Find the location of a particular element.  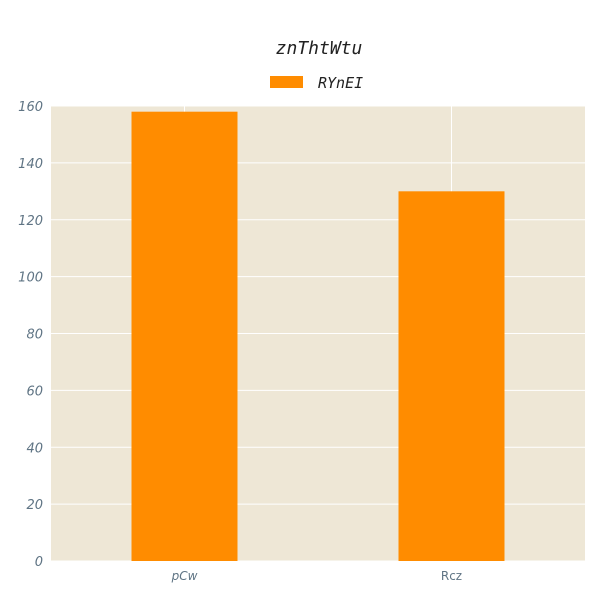

y-tick-label: 160 is located at coordinates (30, 107).